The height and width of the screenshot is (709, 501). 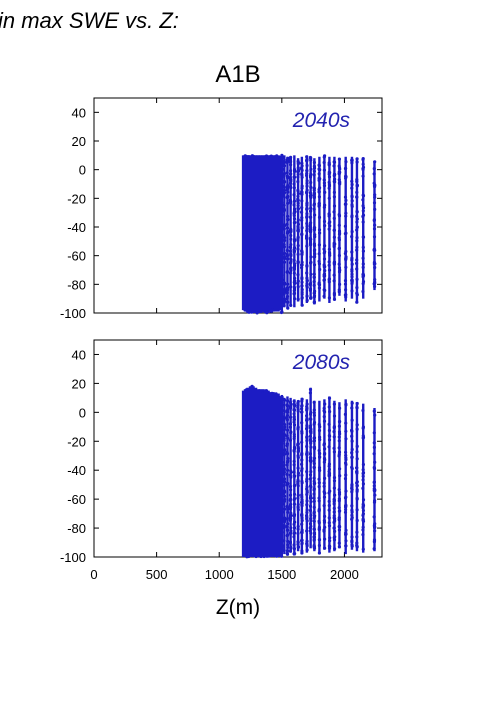 What do you see at coordinates (281, 574) in the screenshot?
I see `x-tick-label: 1500` at bounding box center [281, 574].